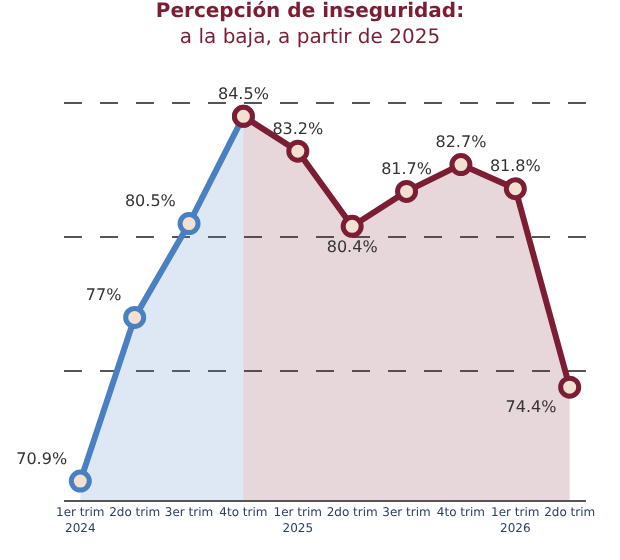 The image size is (620, 560). I want to click on data-label: 83.2%, so click(298, 128).